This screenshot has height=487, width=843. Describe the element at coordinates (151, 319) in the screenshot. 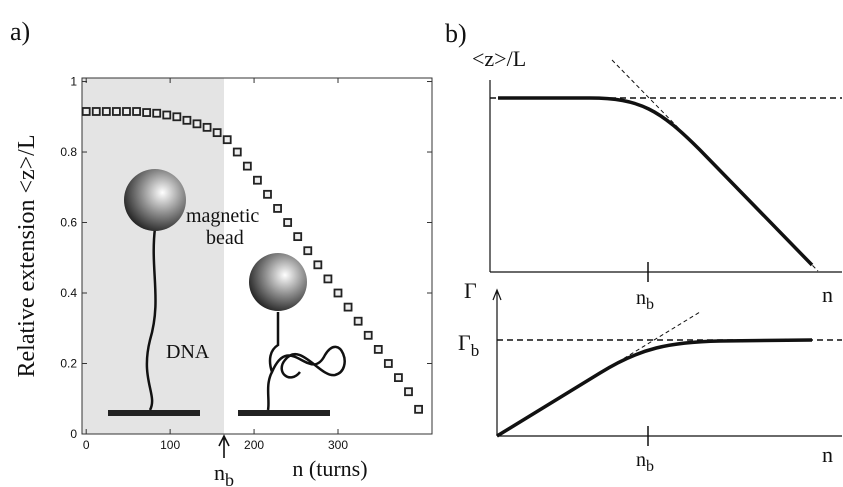

I see `dna-strand` at that location.